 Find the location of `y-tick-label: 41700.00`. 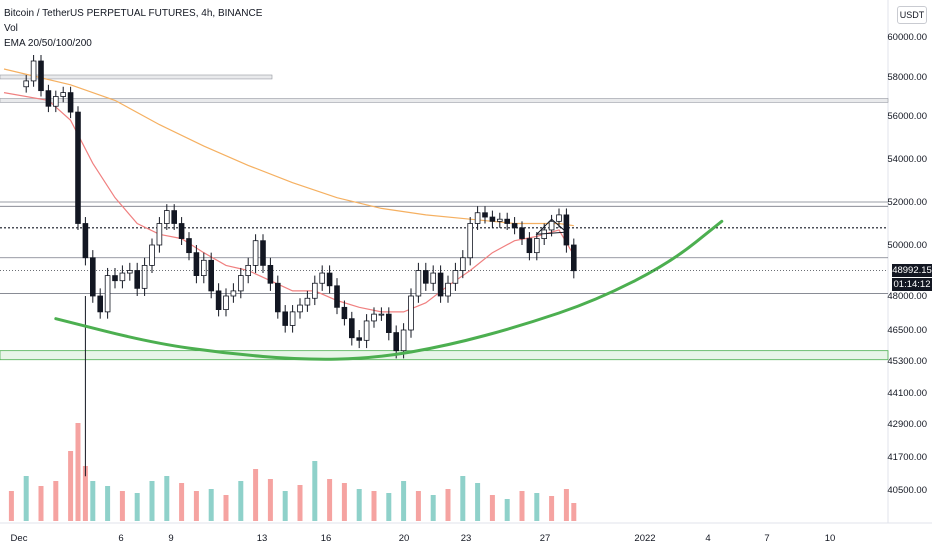

y-tick-label: 41700.00 is located at coordinates (907, 457).